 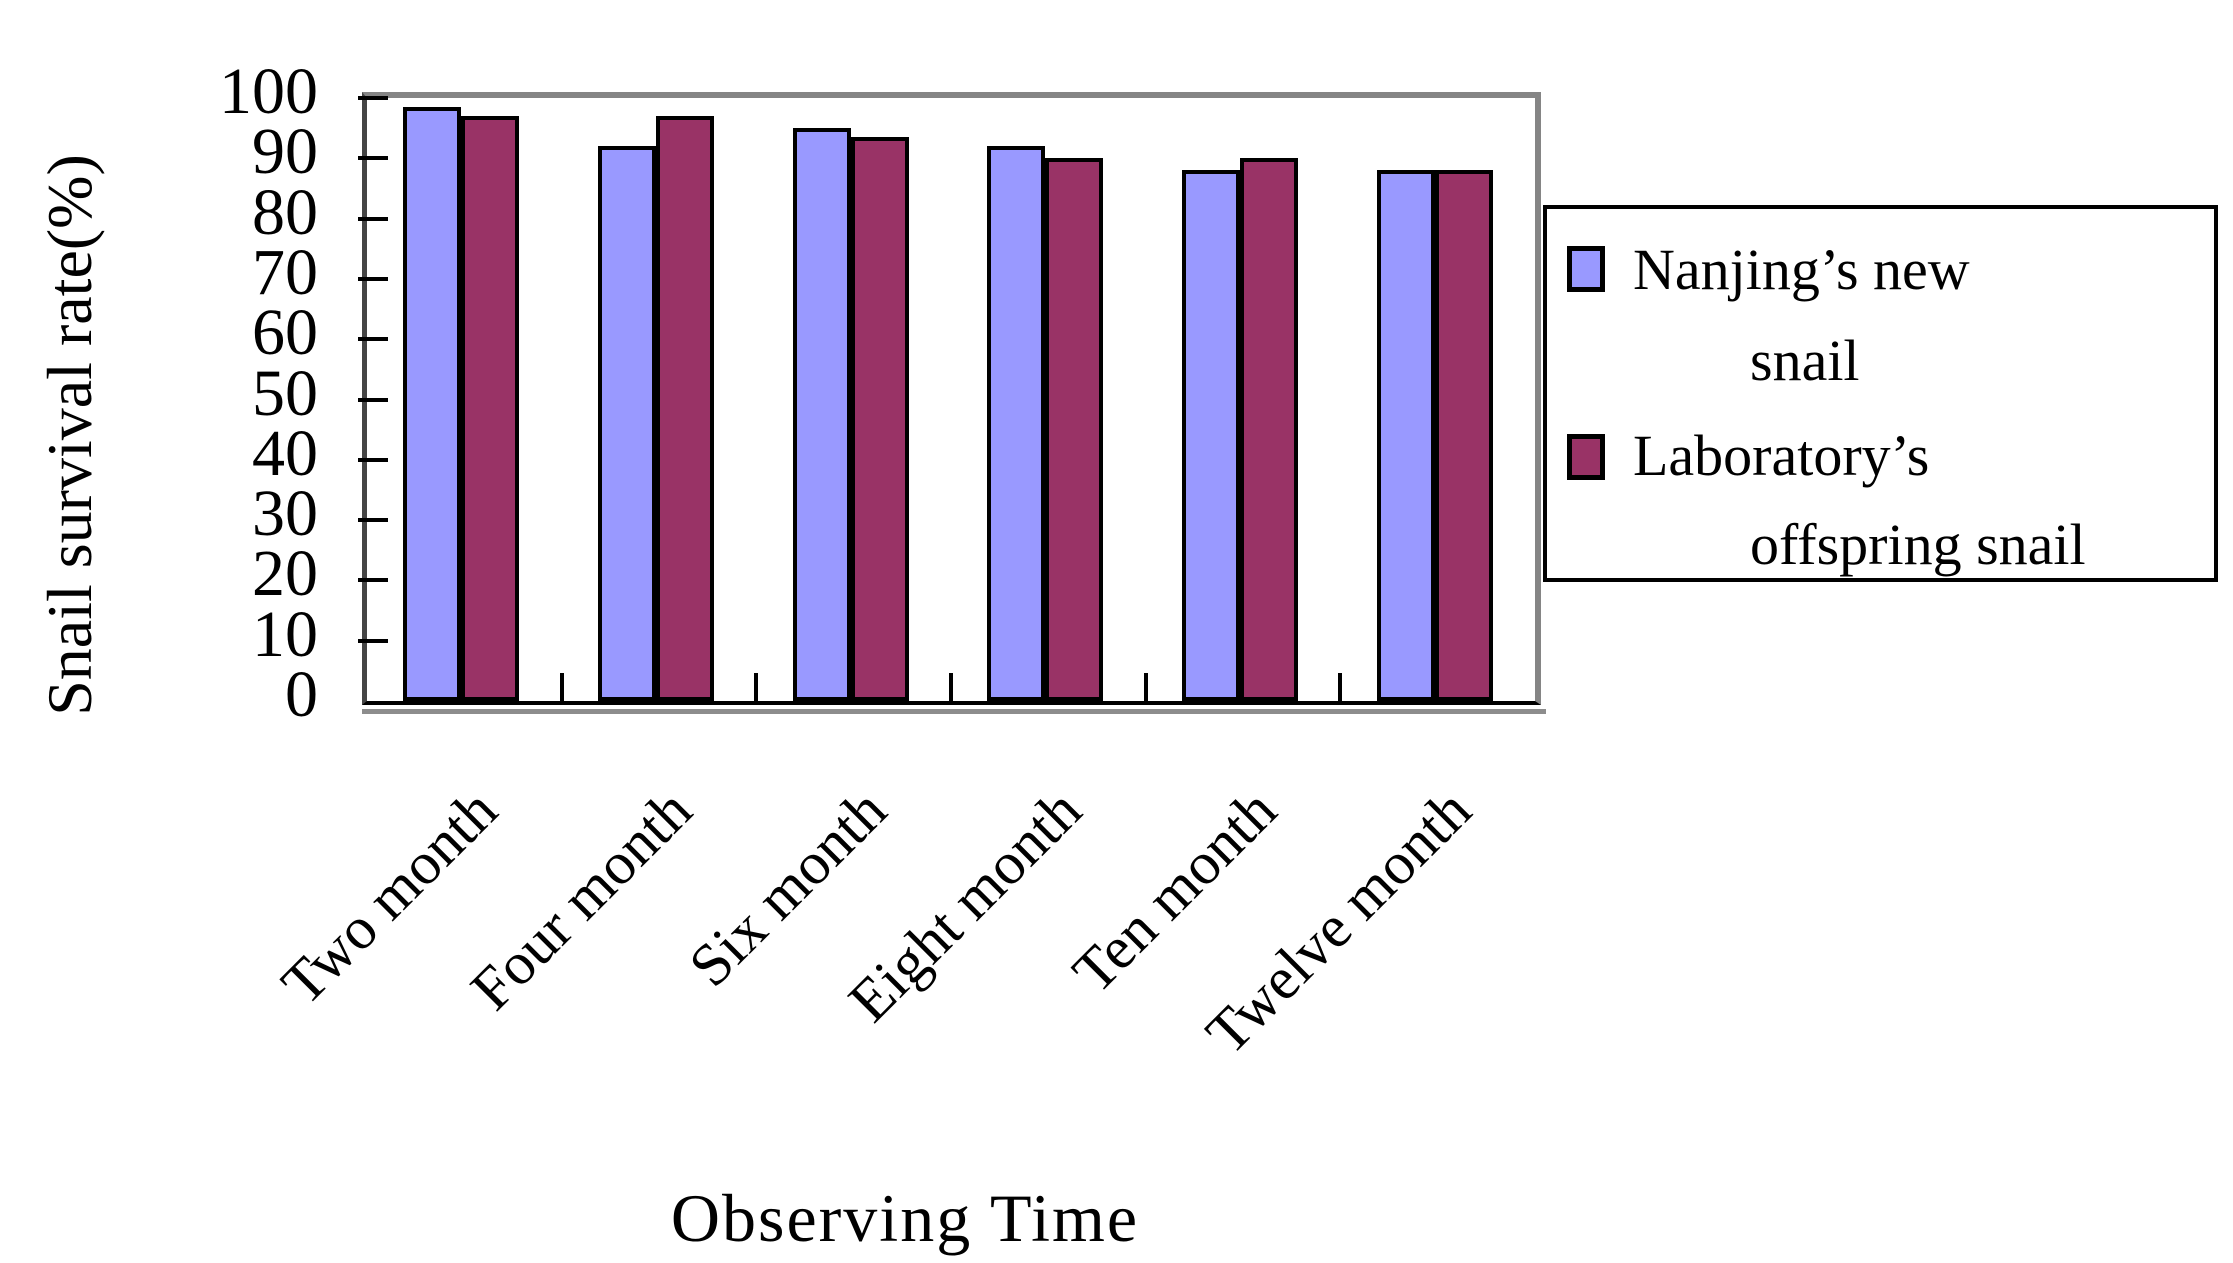 What do you see at coordinates (905, 1218) in the screenshot?
I see `x-axis-title: Observing Time` at bounding box center [905, 1218].